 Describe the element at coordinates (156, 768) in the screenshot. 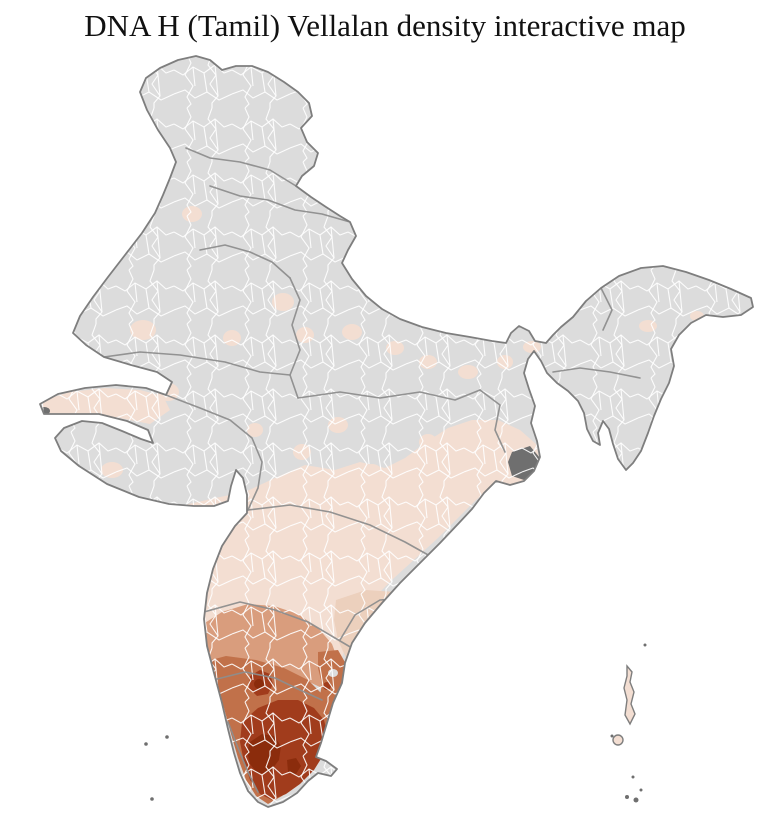

I see `lakshadweep-islands` at that location.